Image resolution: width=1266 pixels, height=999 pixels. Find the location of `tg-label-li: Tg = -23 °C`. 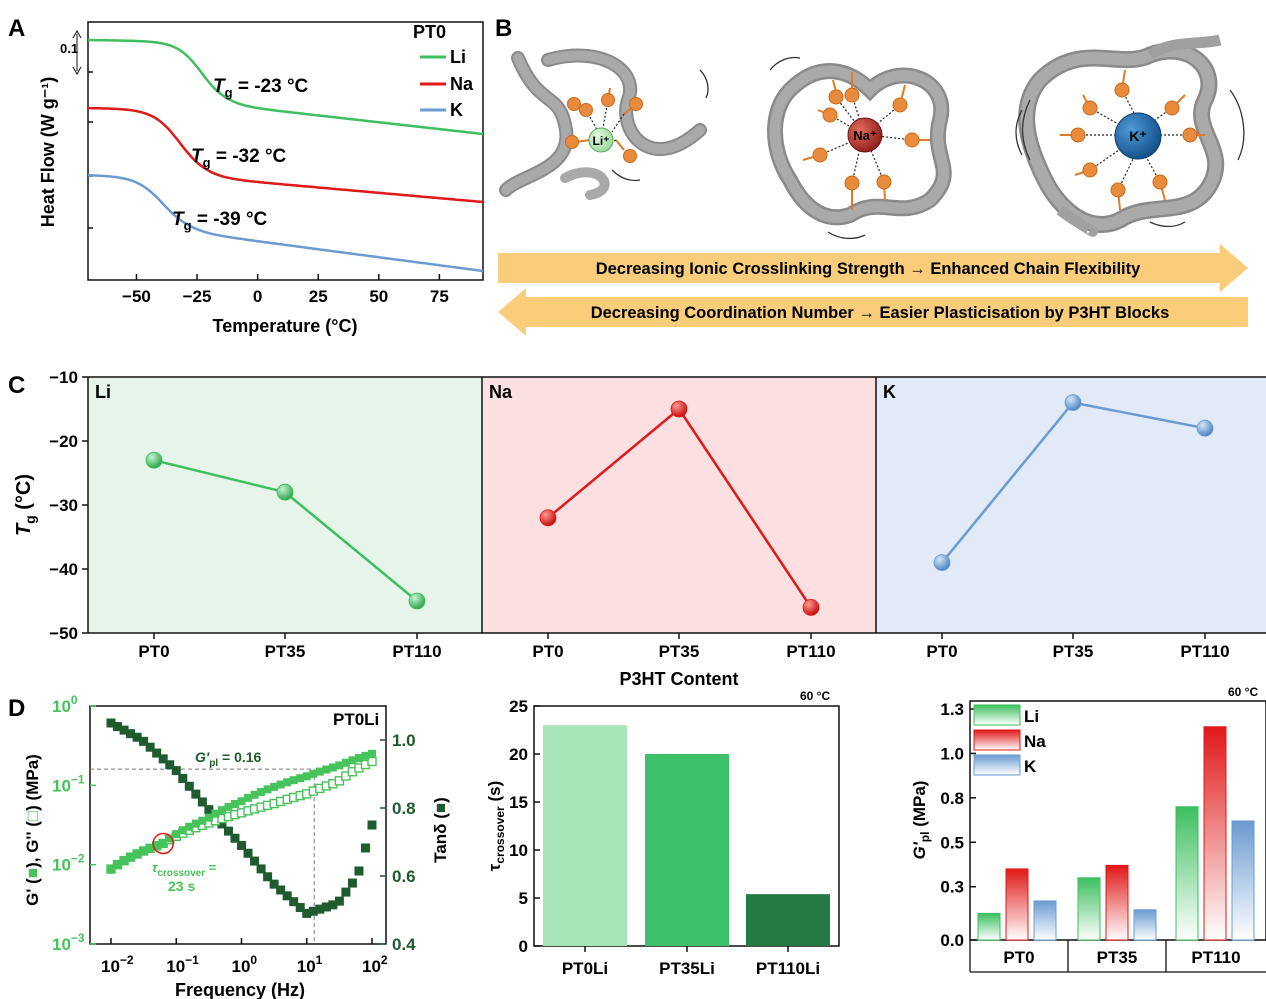

tg-label-li: Tg = -23 °C is located at coordinates (261, 88).